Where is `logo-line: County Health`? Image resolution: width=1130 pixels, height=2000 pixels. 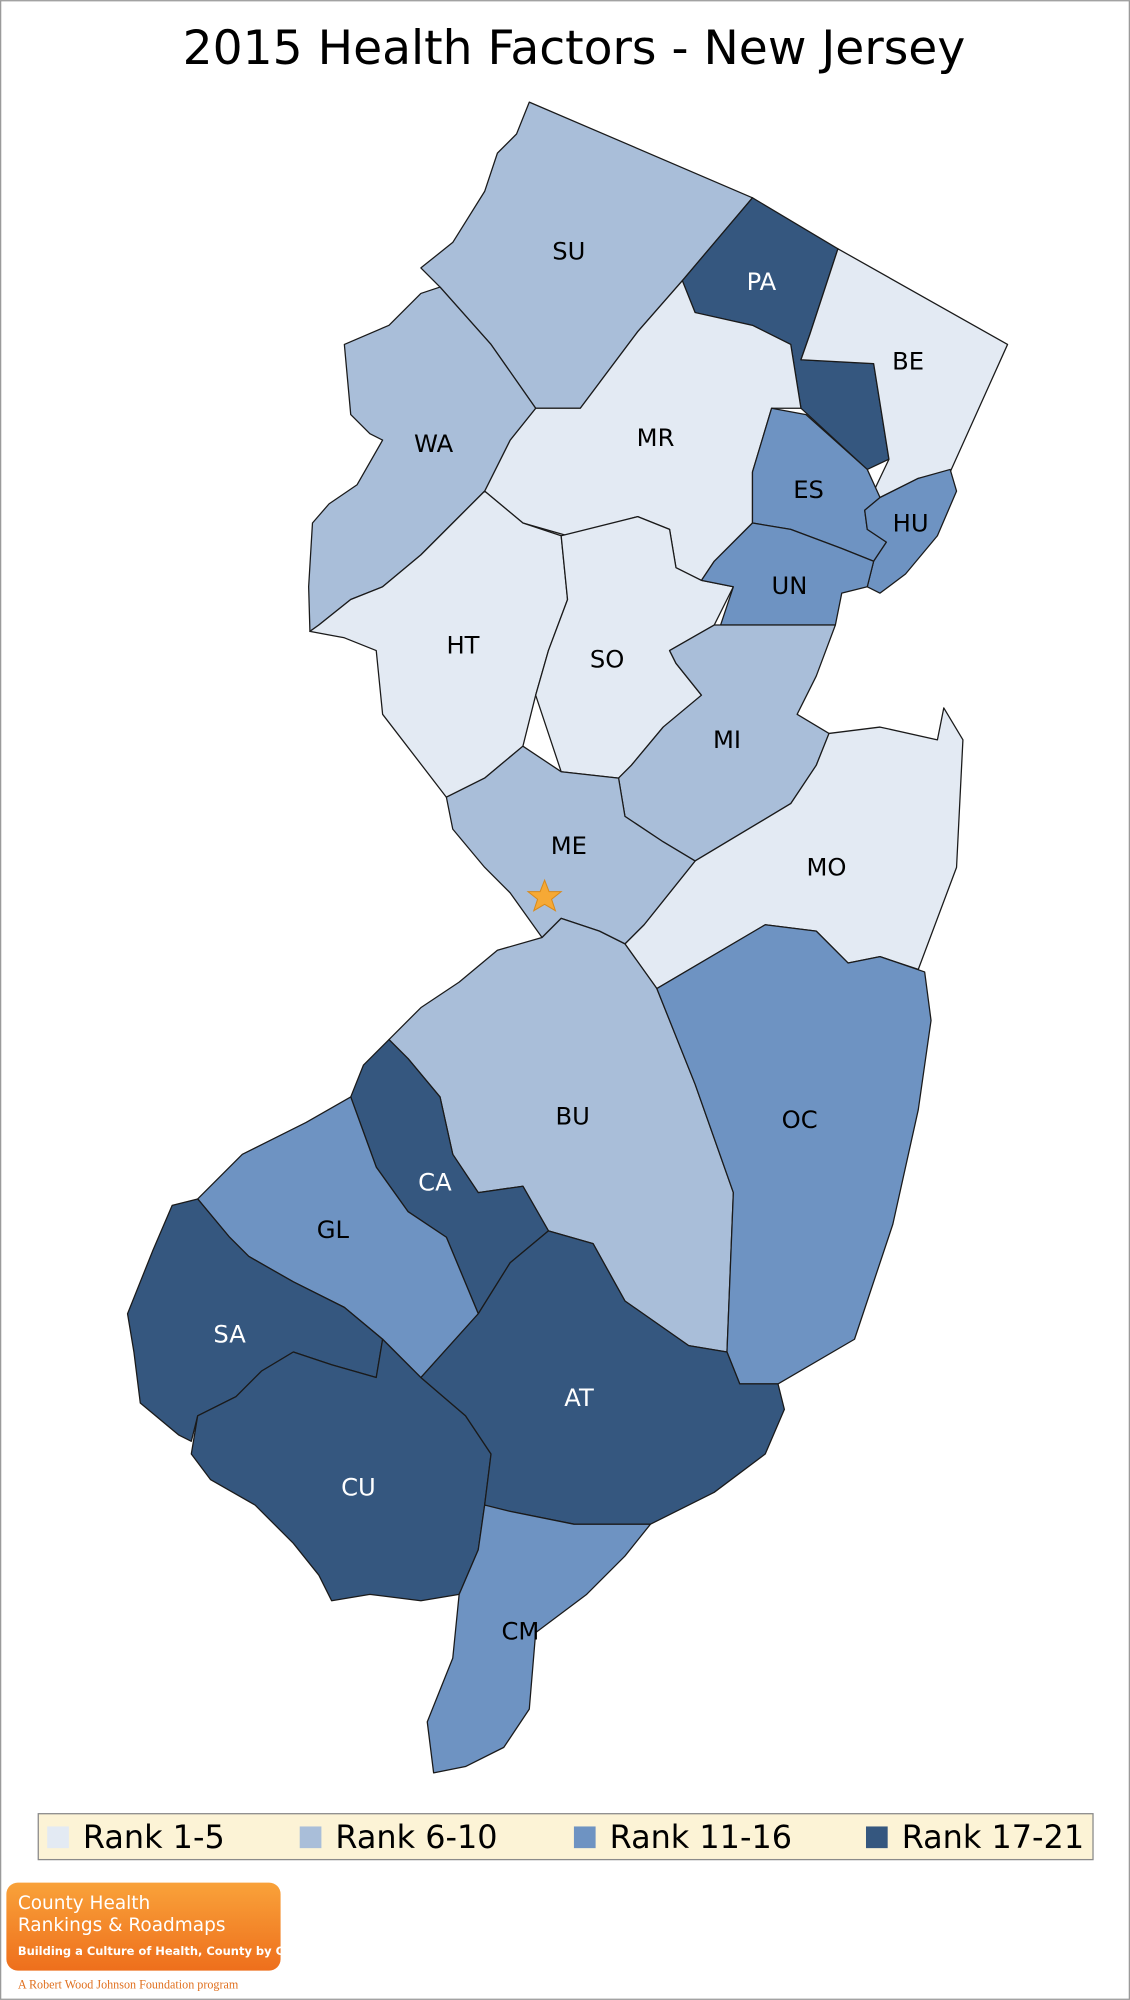 logo-line: County Health is located at coordinates (84, 1903).